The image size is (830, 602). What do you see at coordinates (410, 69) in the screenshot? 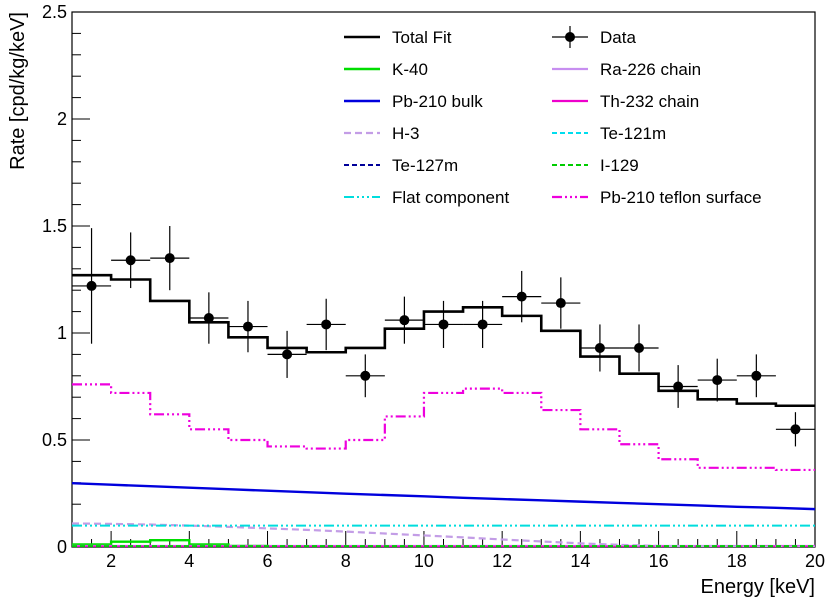
I see `legend-label: K-40` at bounding box center [410, 69].